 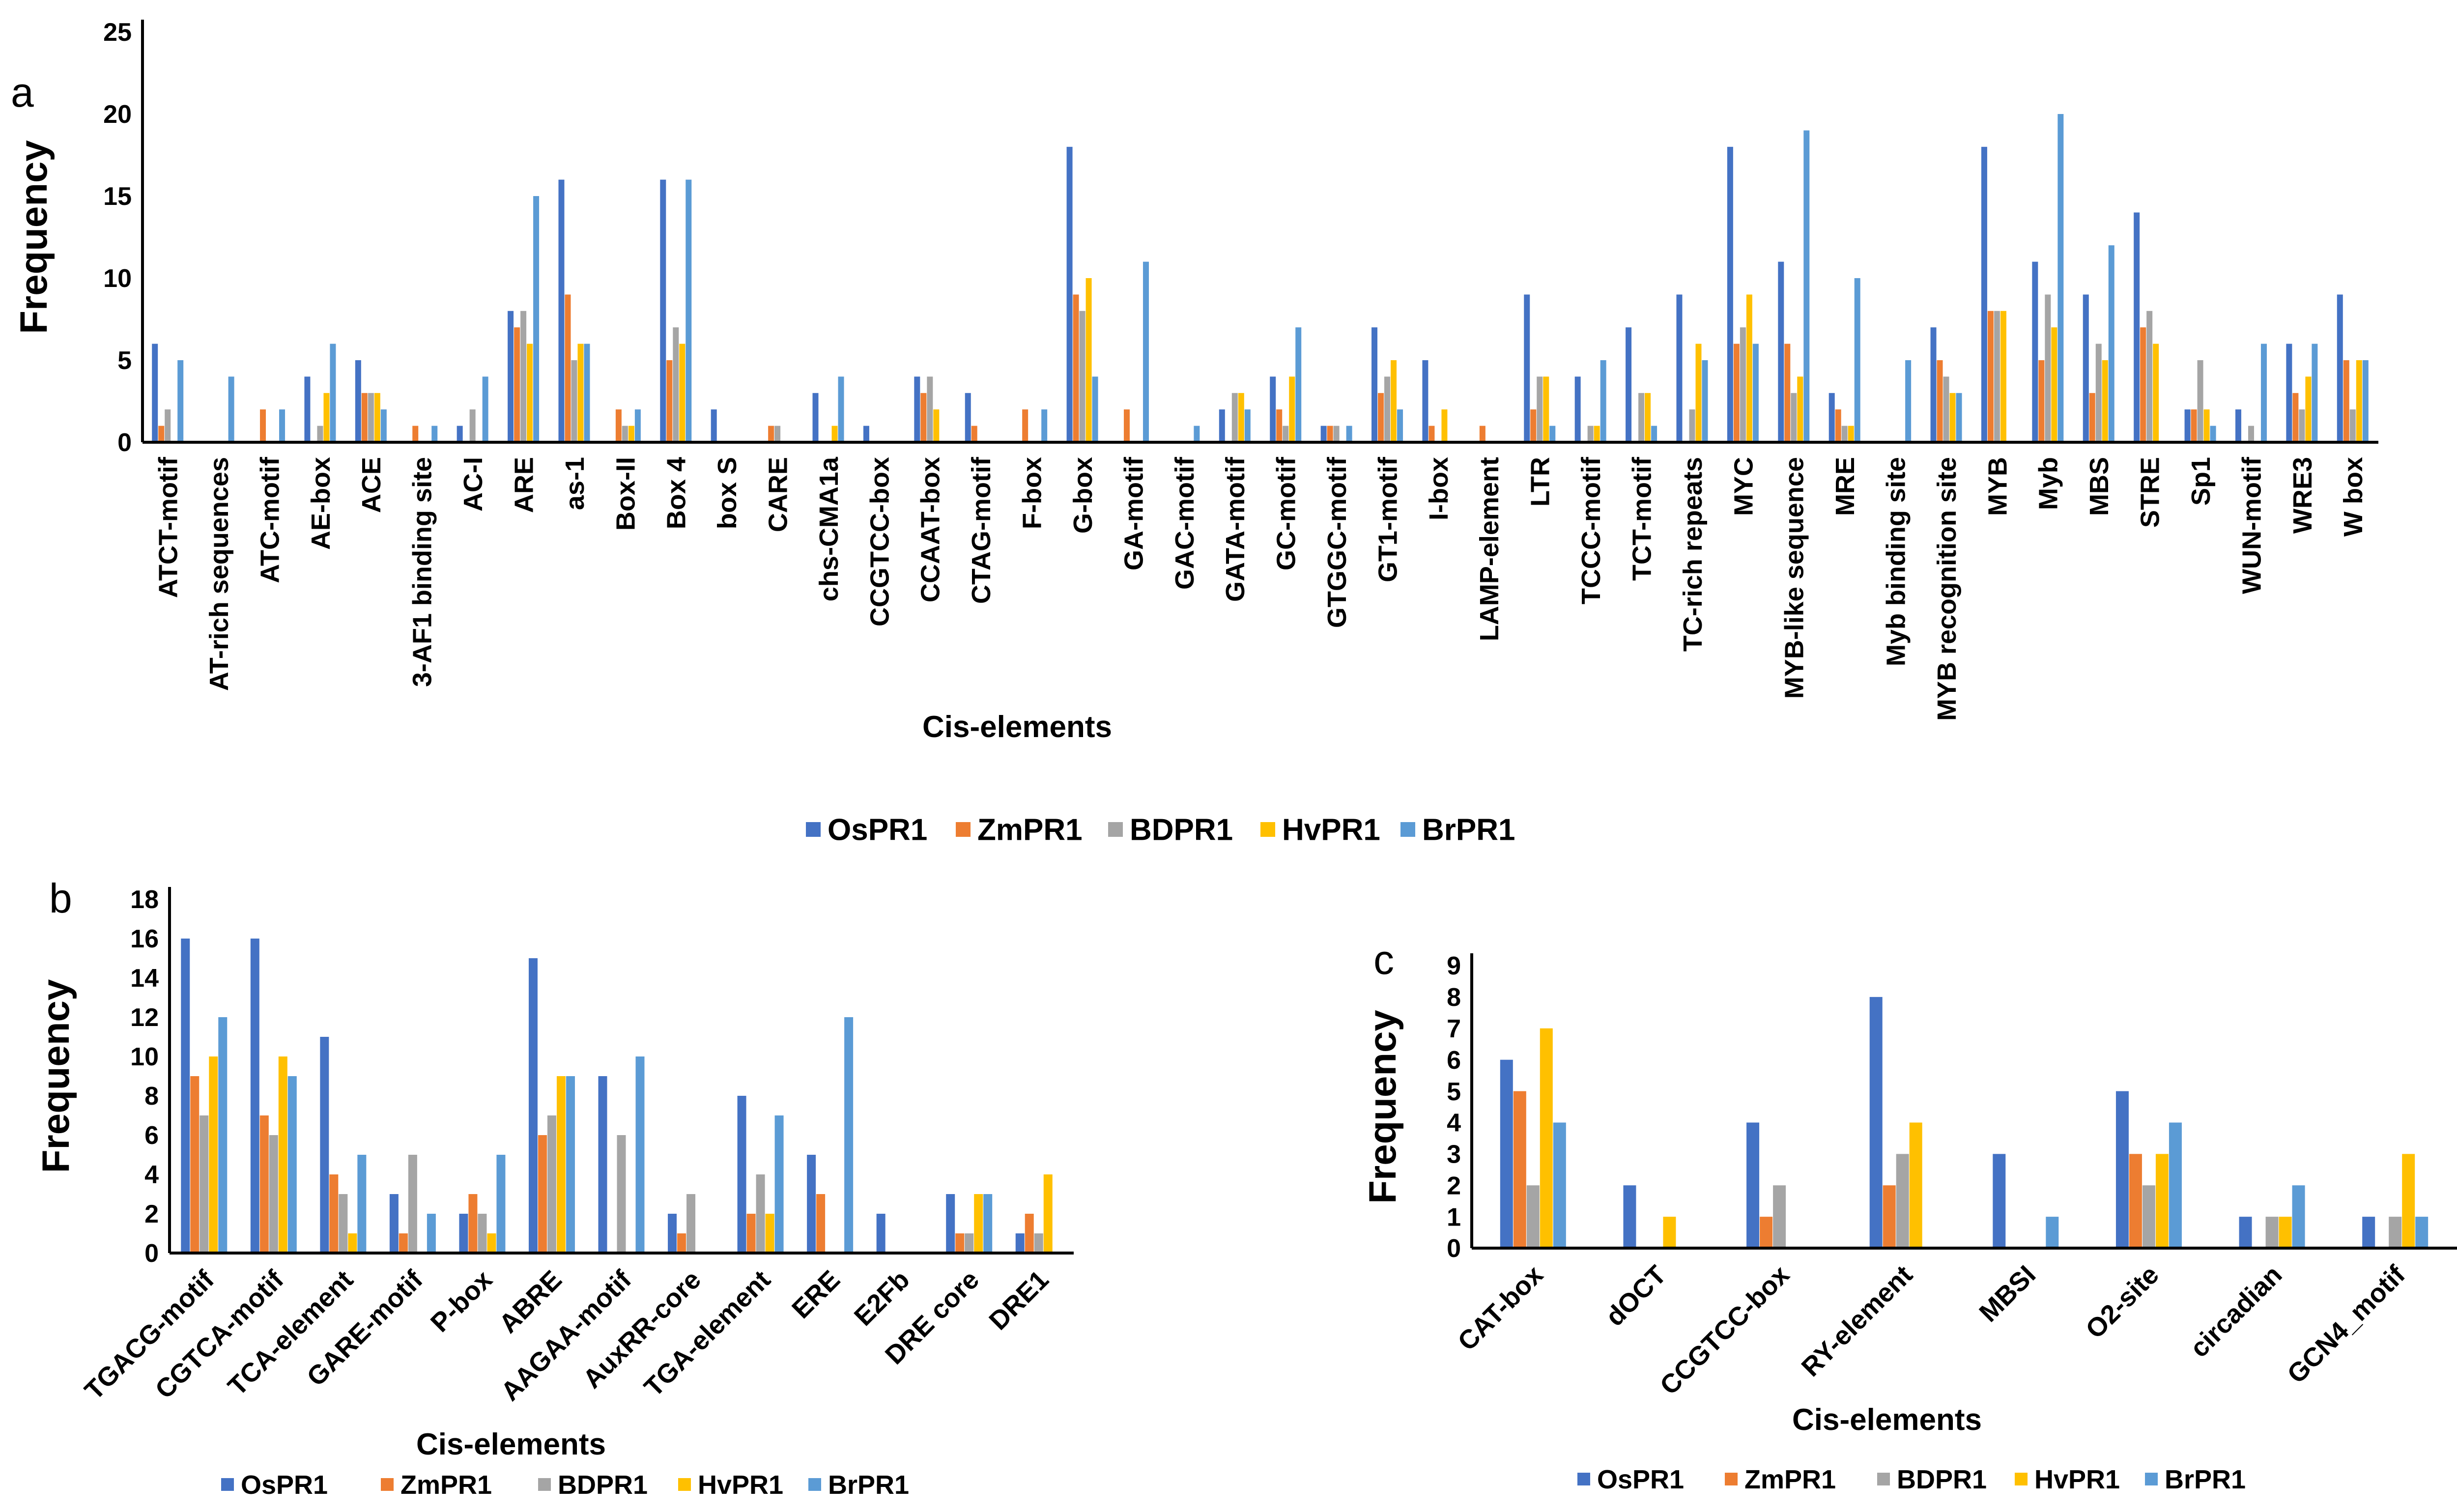 What do you see at coordinates (2151, 1479) in the screenshot?
I see `c-legend-swatch-BrPR1` at bounding box center [2151, 1479].